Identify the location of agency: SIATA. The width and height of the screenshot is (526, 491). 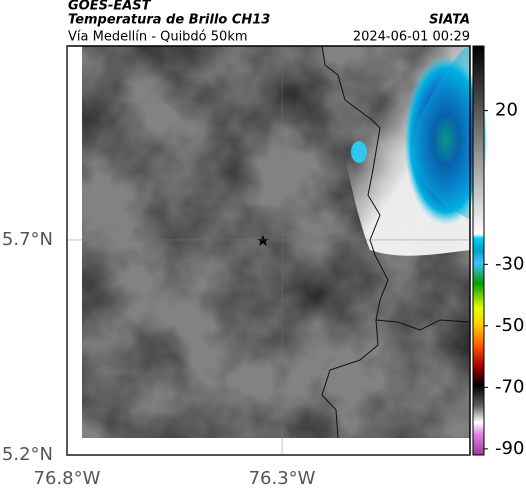
(449, 20).